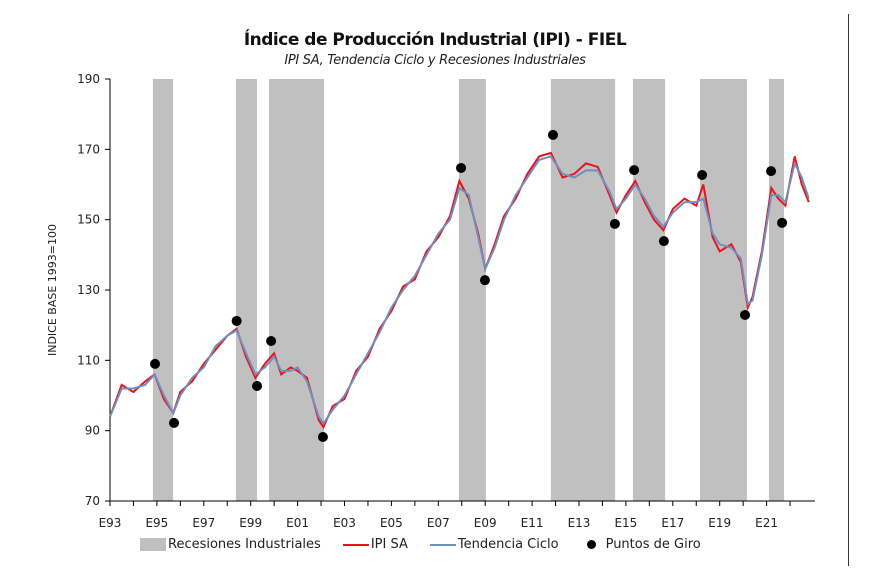 The width and height of the screenshot is (870, 580). What do you see at coordinates (442, 544) in the screenshot?
I see `trend-swatch` at bounding box center [442, 544].